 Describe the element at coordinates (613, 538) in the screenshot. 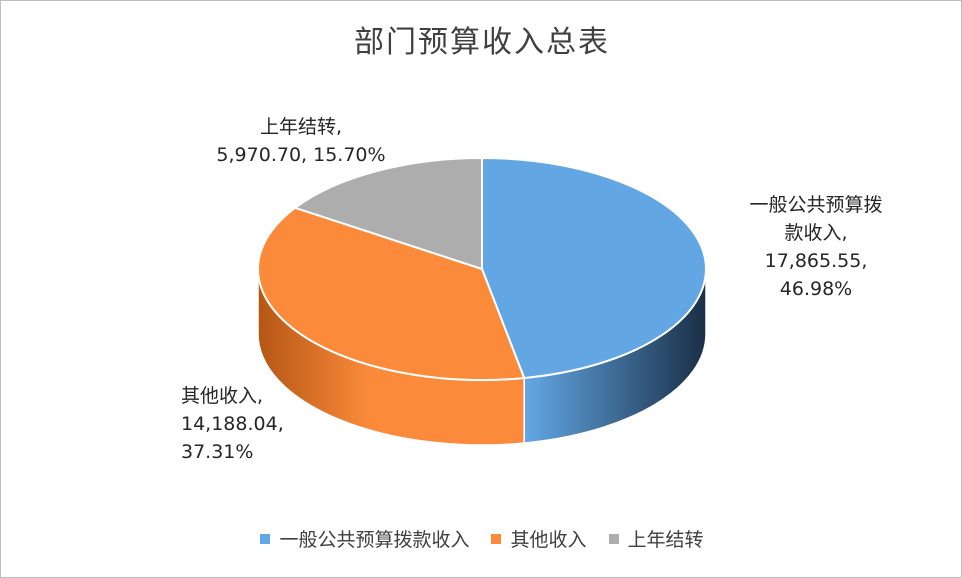

I see `legend-swatch-carry` at that location.